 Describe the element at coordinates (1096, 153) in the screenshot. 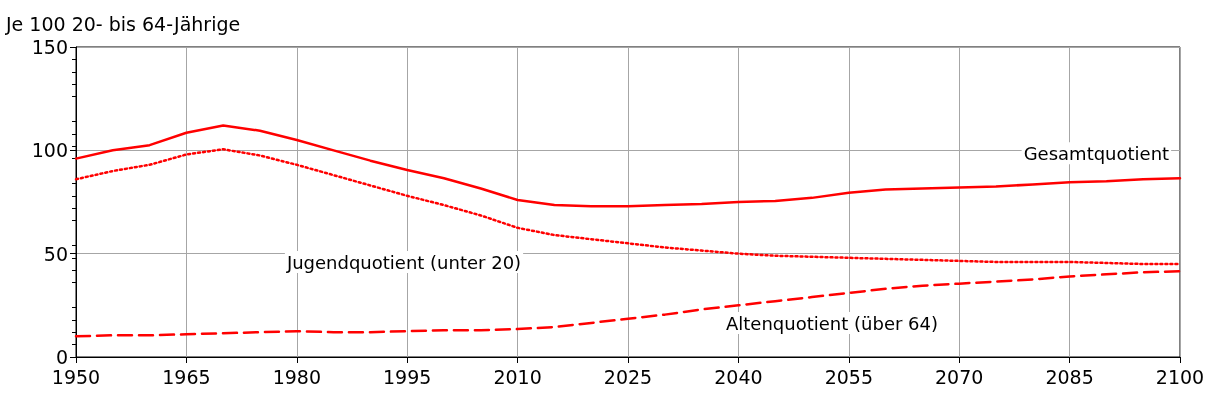

I see `series-label: Gesamtquotient` at that location.